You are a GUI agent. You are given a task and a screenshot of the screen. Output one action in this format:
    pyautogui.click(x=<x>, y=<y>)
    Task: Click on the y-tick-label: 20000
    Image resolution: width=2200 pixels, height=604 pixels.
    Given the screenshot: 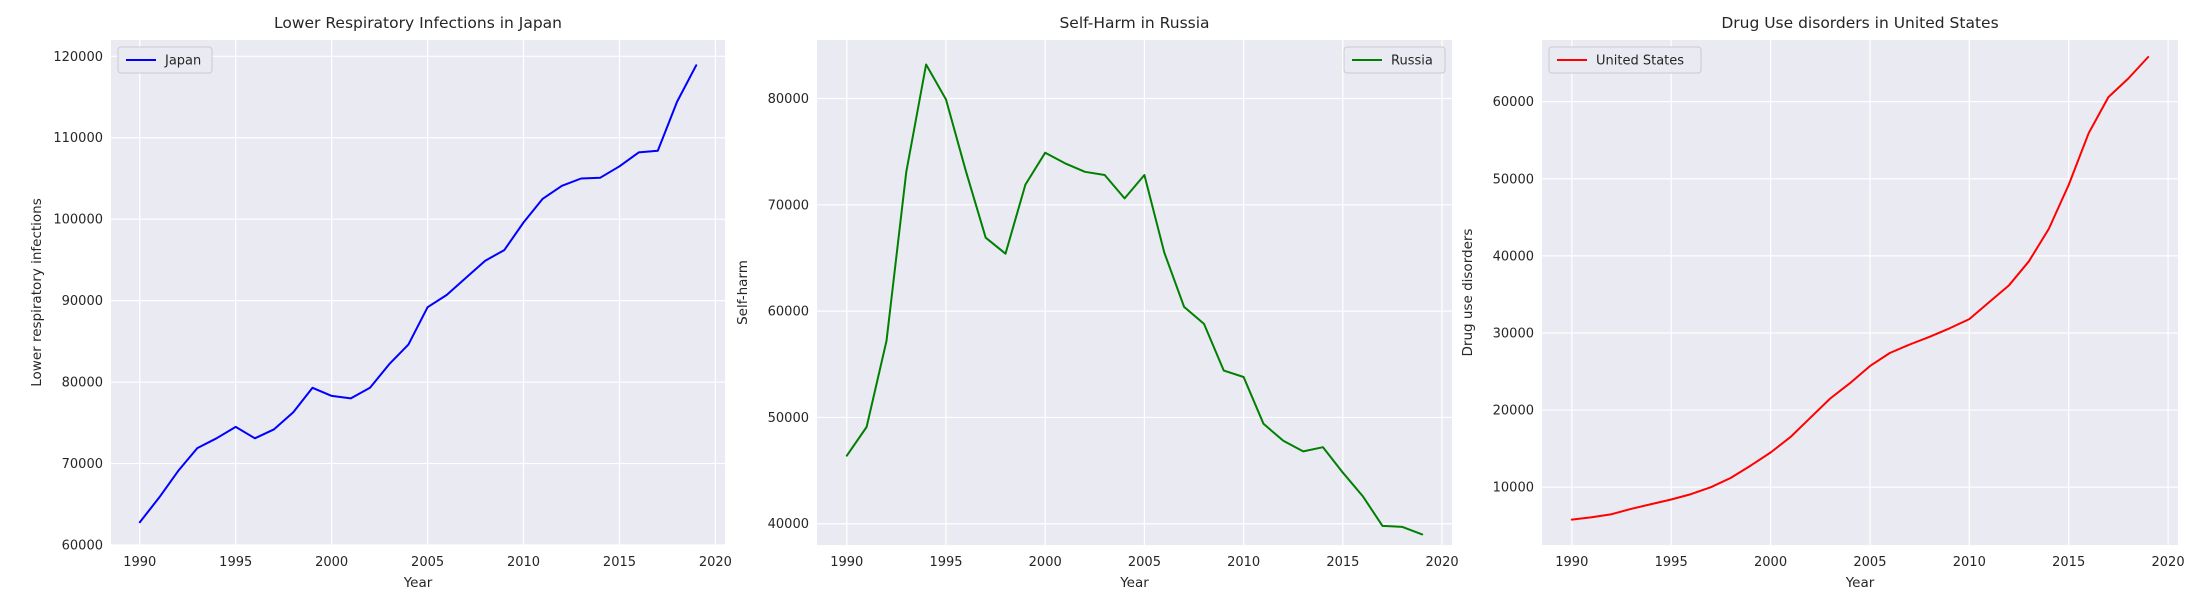 What is the action you would take?
    pyautogui.click(x=1513, y=411)
    